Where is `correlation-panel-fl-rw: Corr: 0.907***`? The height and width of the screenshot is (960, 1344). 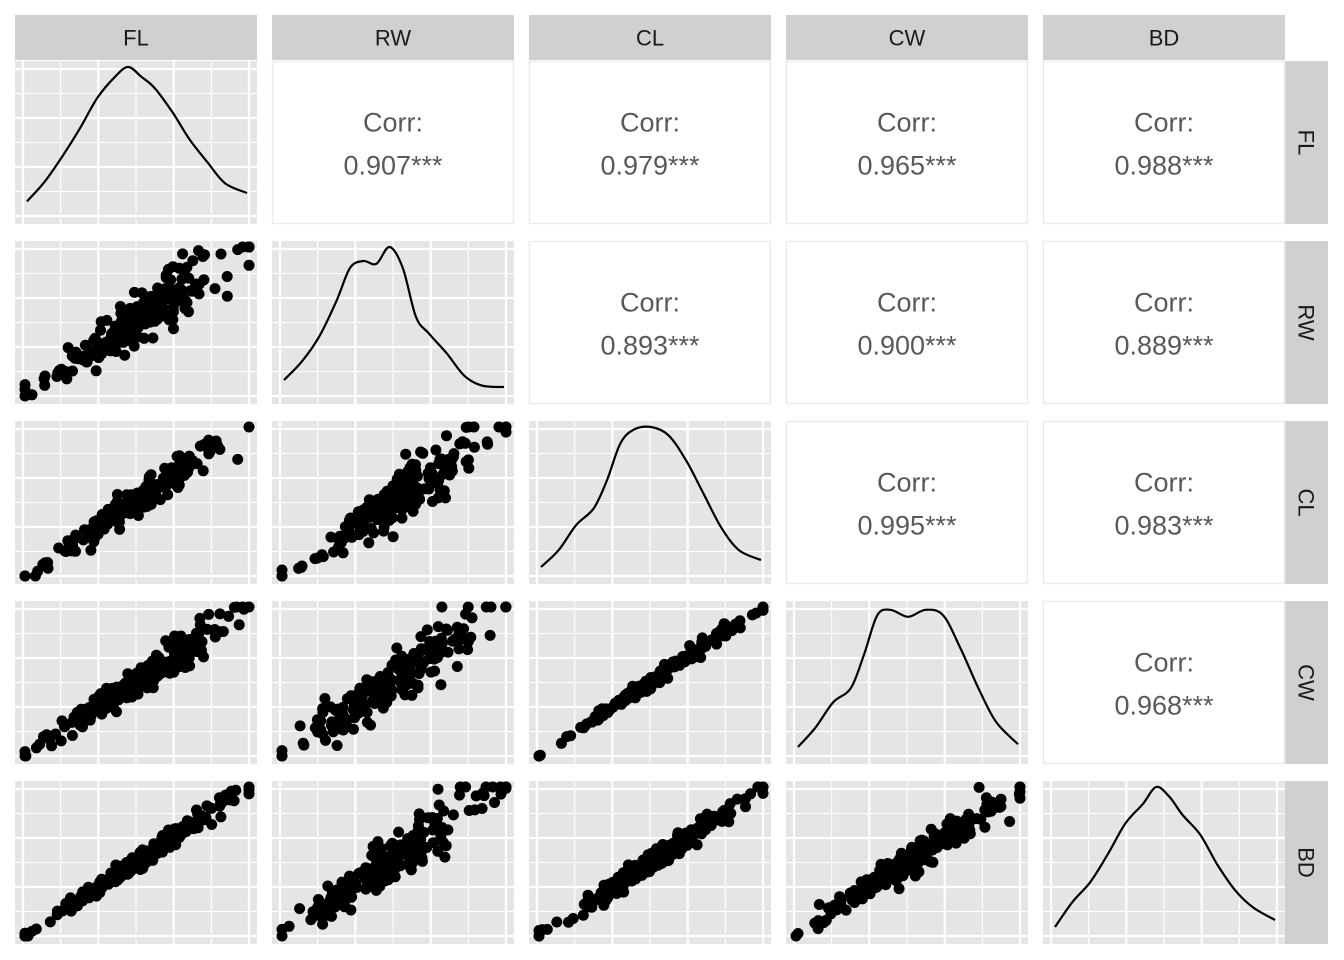
correlation-panel-fl-rw: Corr: 0.907*** is located at coordinates (393, 142).